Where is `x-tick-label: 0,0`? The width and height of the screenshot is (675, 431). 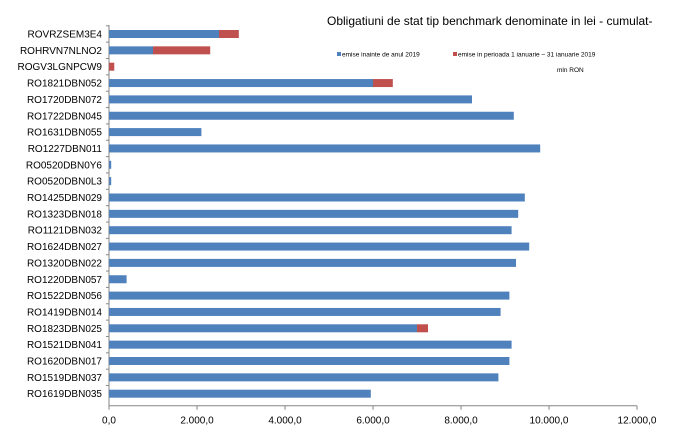
x-tick-label: 0,0 is located at coordinates (109, 421).